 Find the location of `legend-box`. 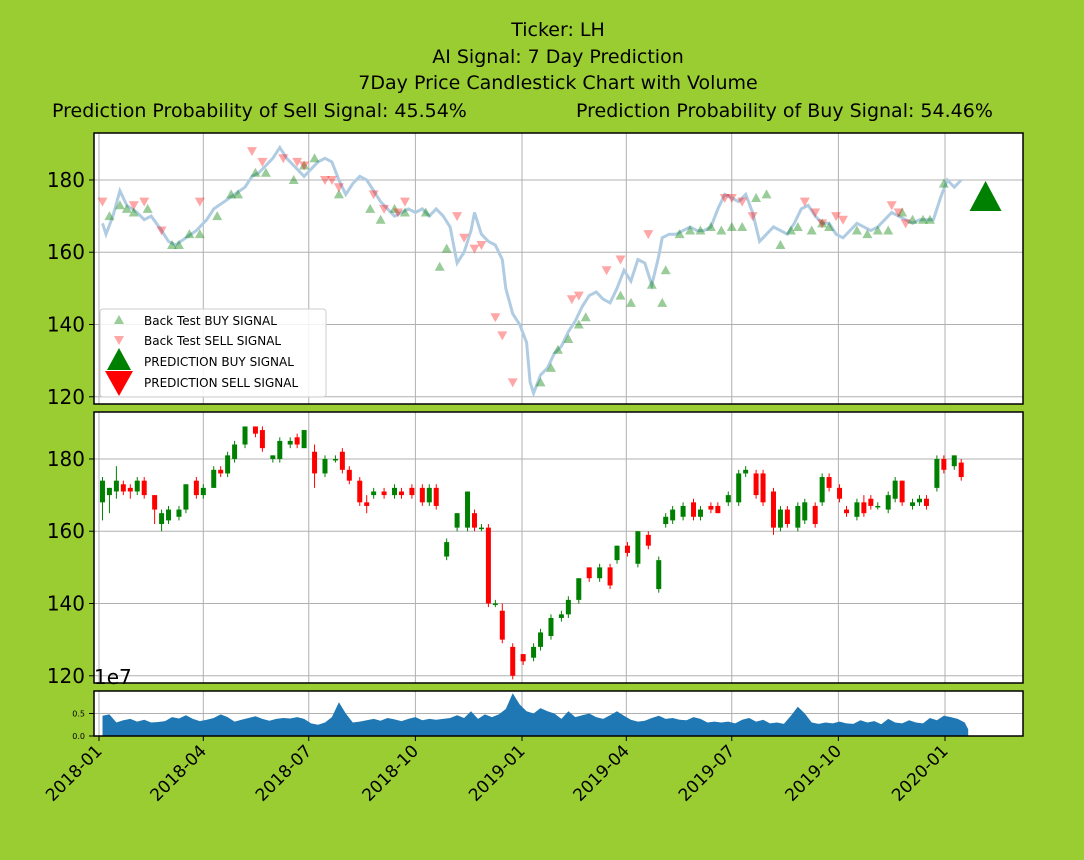

legend-box is located at coordinates (213, 353).